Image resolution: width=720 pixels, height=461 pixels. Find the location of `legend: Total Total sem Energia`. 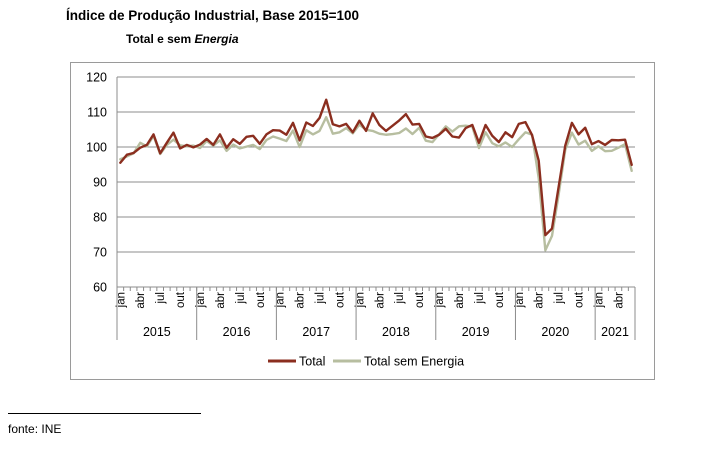

legend: Total Total sem Energia is located at coordinates (366, 362).